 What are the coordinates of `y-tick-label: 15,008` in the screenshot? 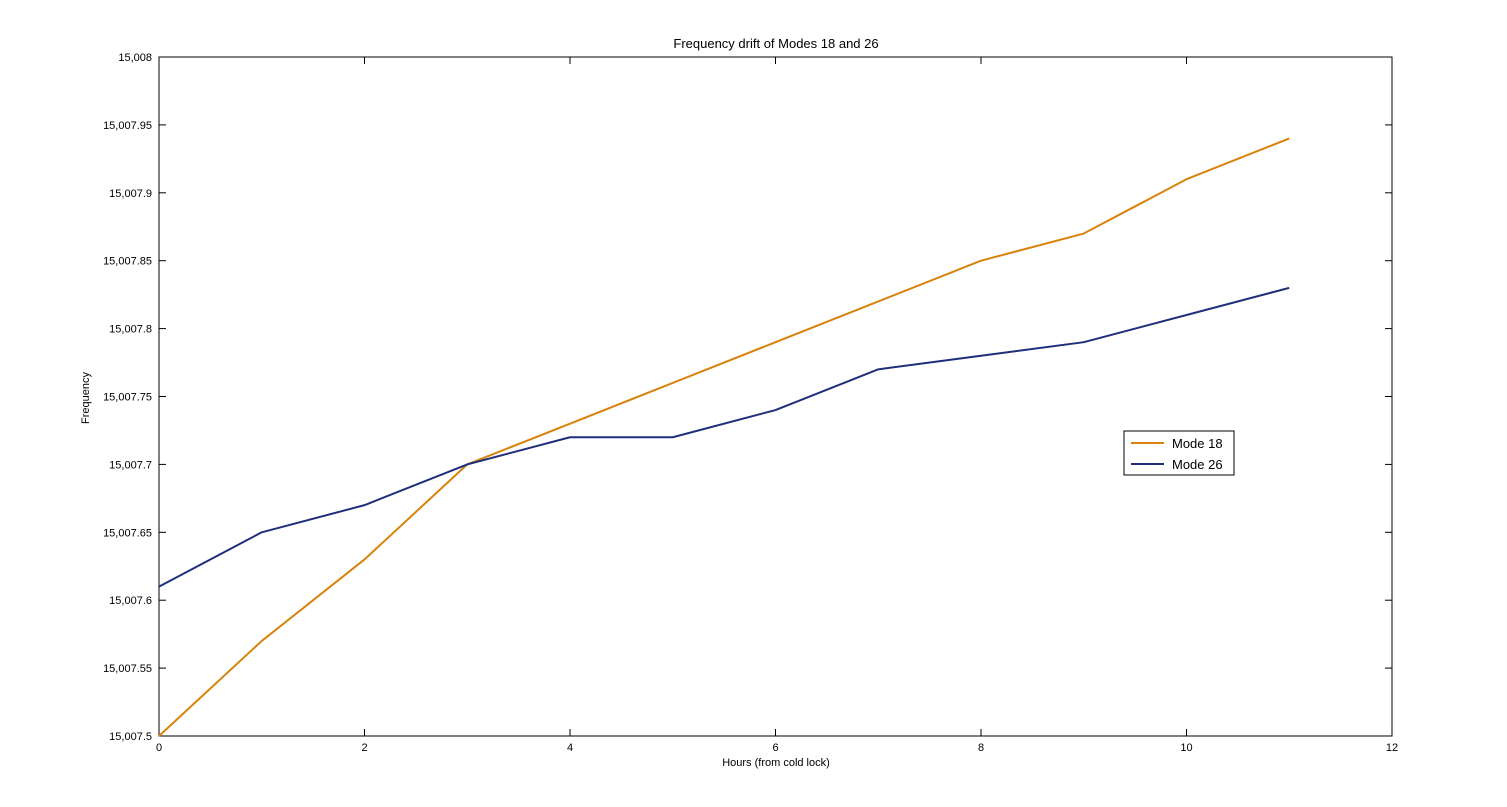 It's located at (135, 58).